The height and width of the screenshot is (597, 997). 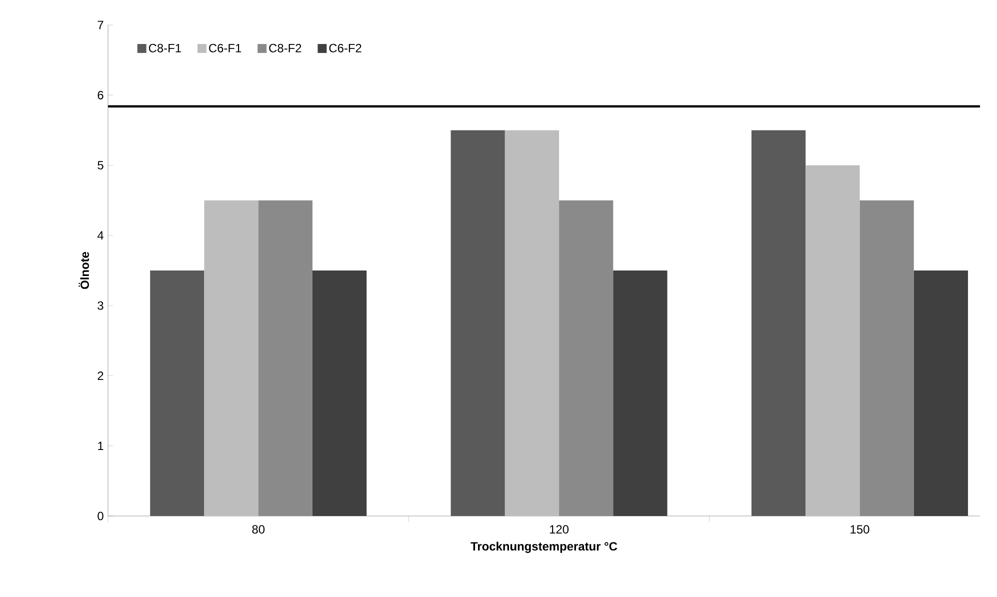 I want to click on x-axis-title: Trocknungstemperatur °C, so click(x=544, y=547).